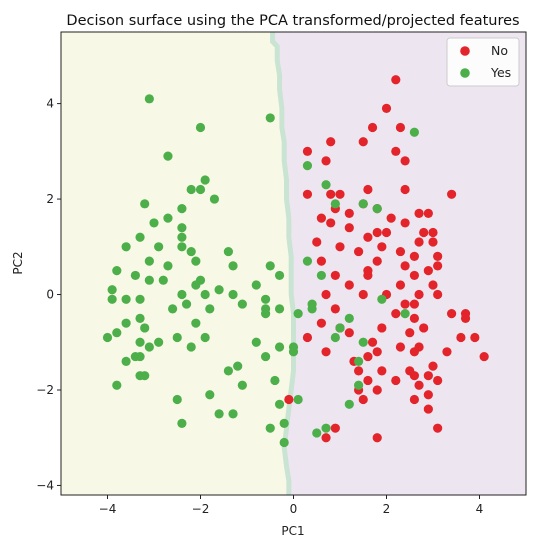 This screenshot has width=560, height=543. What do you see at coordinates (500, 72) in the screenshot?
I see `legend-label-yes: Yes` at bounding box center [500, 72].